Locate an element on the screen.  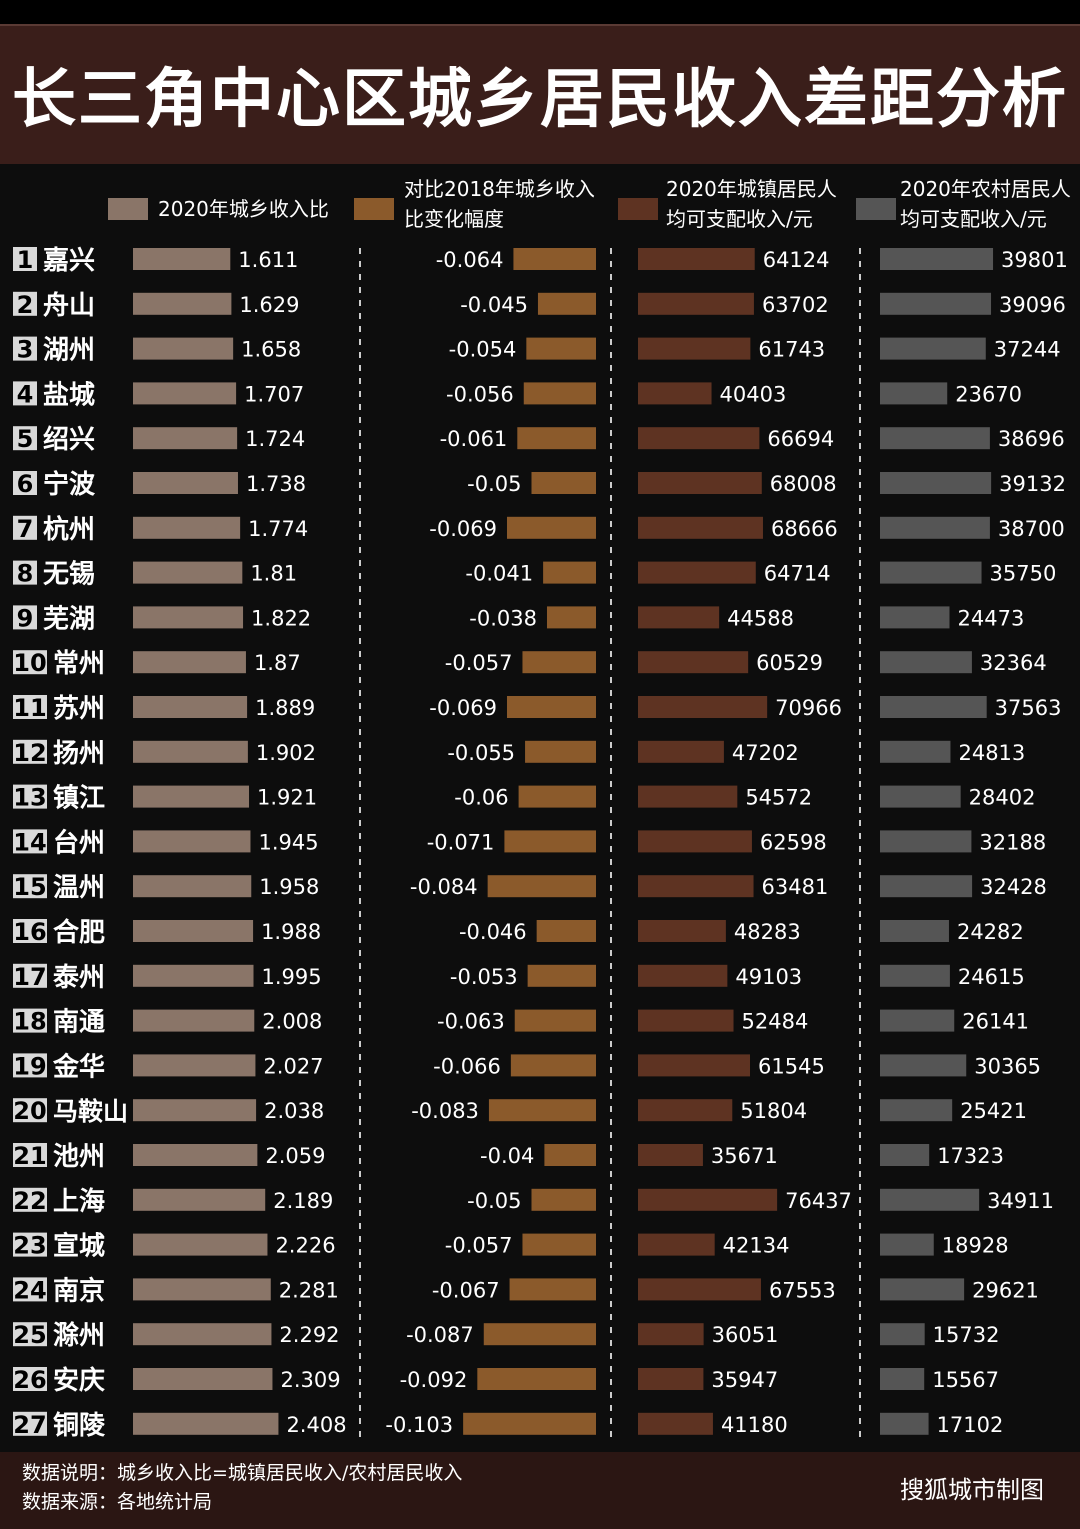
rank-number: 13 is located at coordinates (29, 798).